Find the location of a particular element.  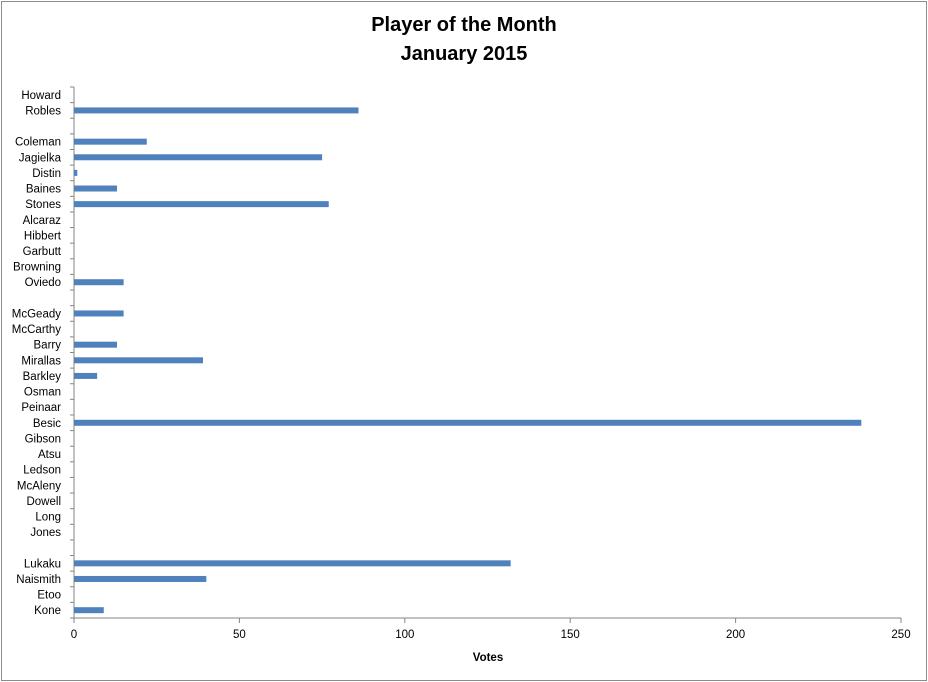

chart-title: Player of the Month is located at coordinates (464, 25).